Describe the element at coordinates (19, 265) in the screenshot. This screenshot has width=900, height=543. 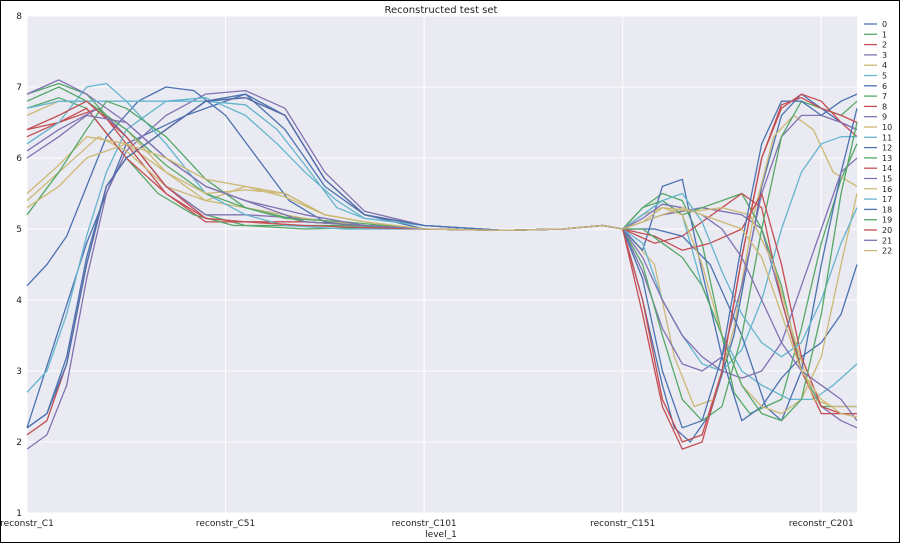
I see `y-axis-ticks: 1 2 3 4 5 6 7 8` at that location.